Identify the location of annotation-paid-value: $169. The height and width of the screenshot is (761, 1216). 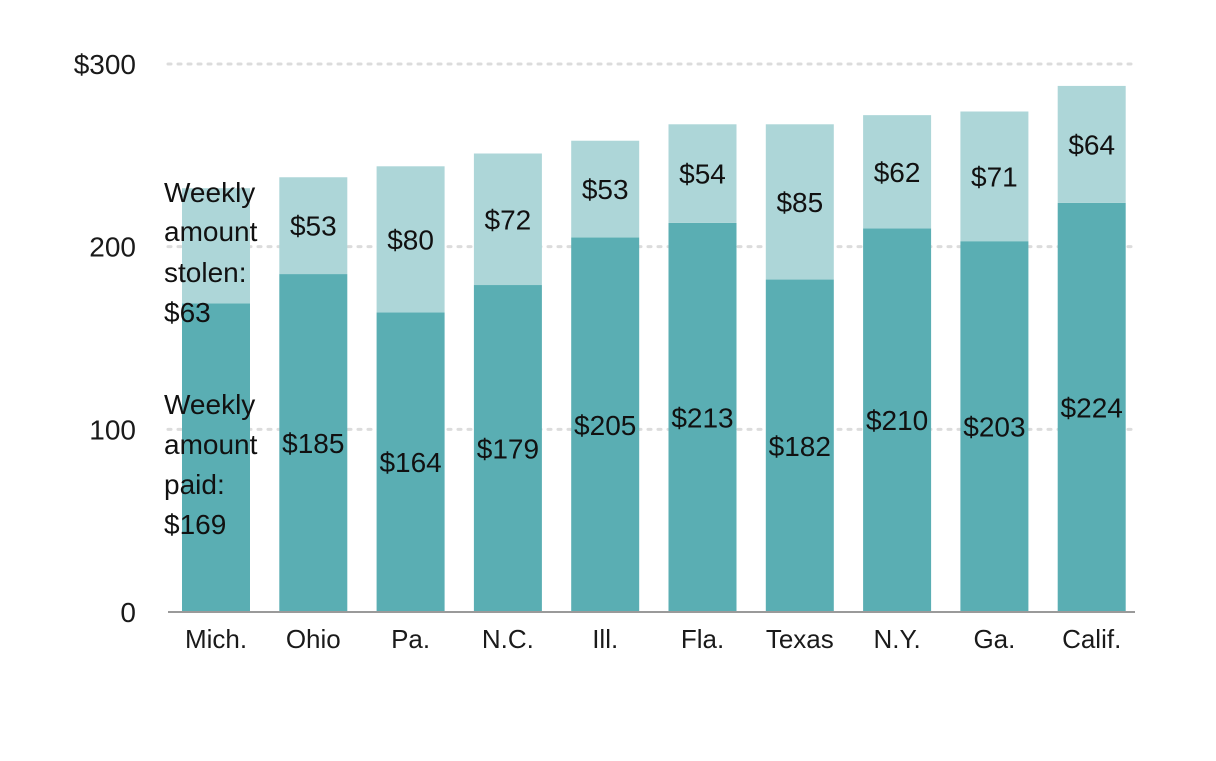
(195, 524).